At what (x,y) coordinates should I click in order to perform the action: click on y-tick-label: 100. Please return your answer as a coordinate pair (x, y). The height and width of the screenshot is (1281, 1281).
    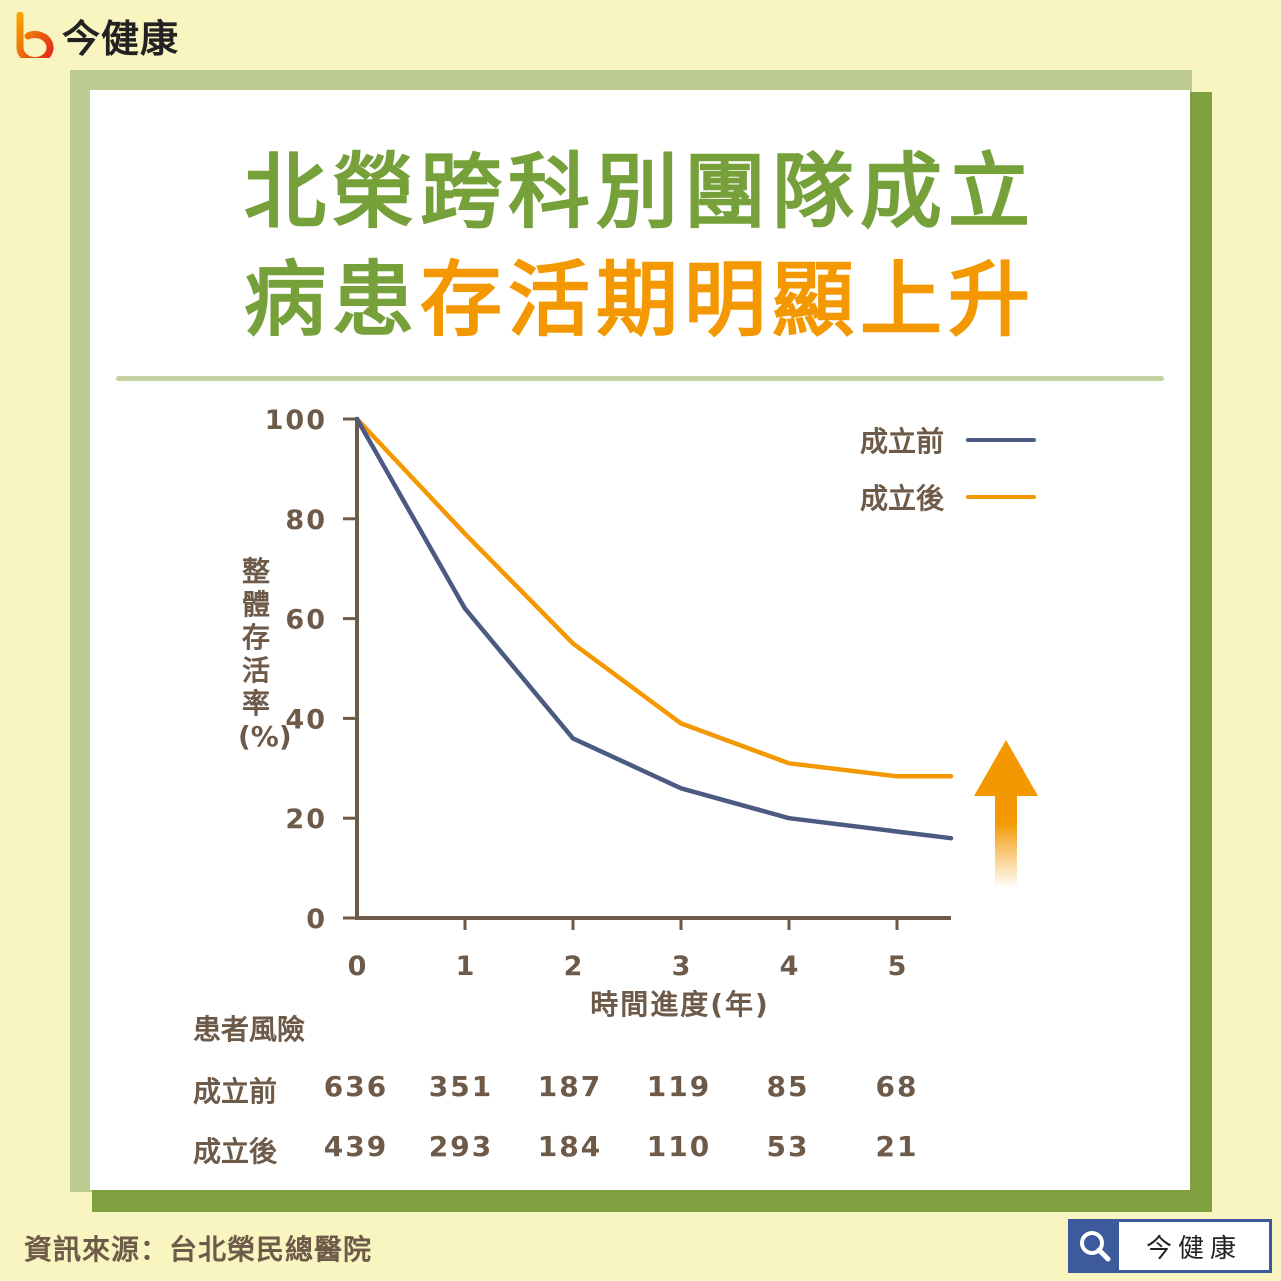
    Looking at the image, I should click on (296, 420).